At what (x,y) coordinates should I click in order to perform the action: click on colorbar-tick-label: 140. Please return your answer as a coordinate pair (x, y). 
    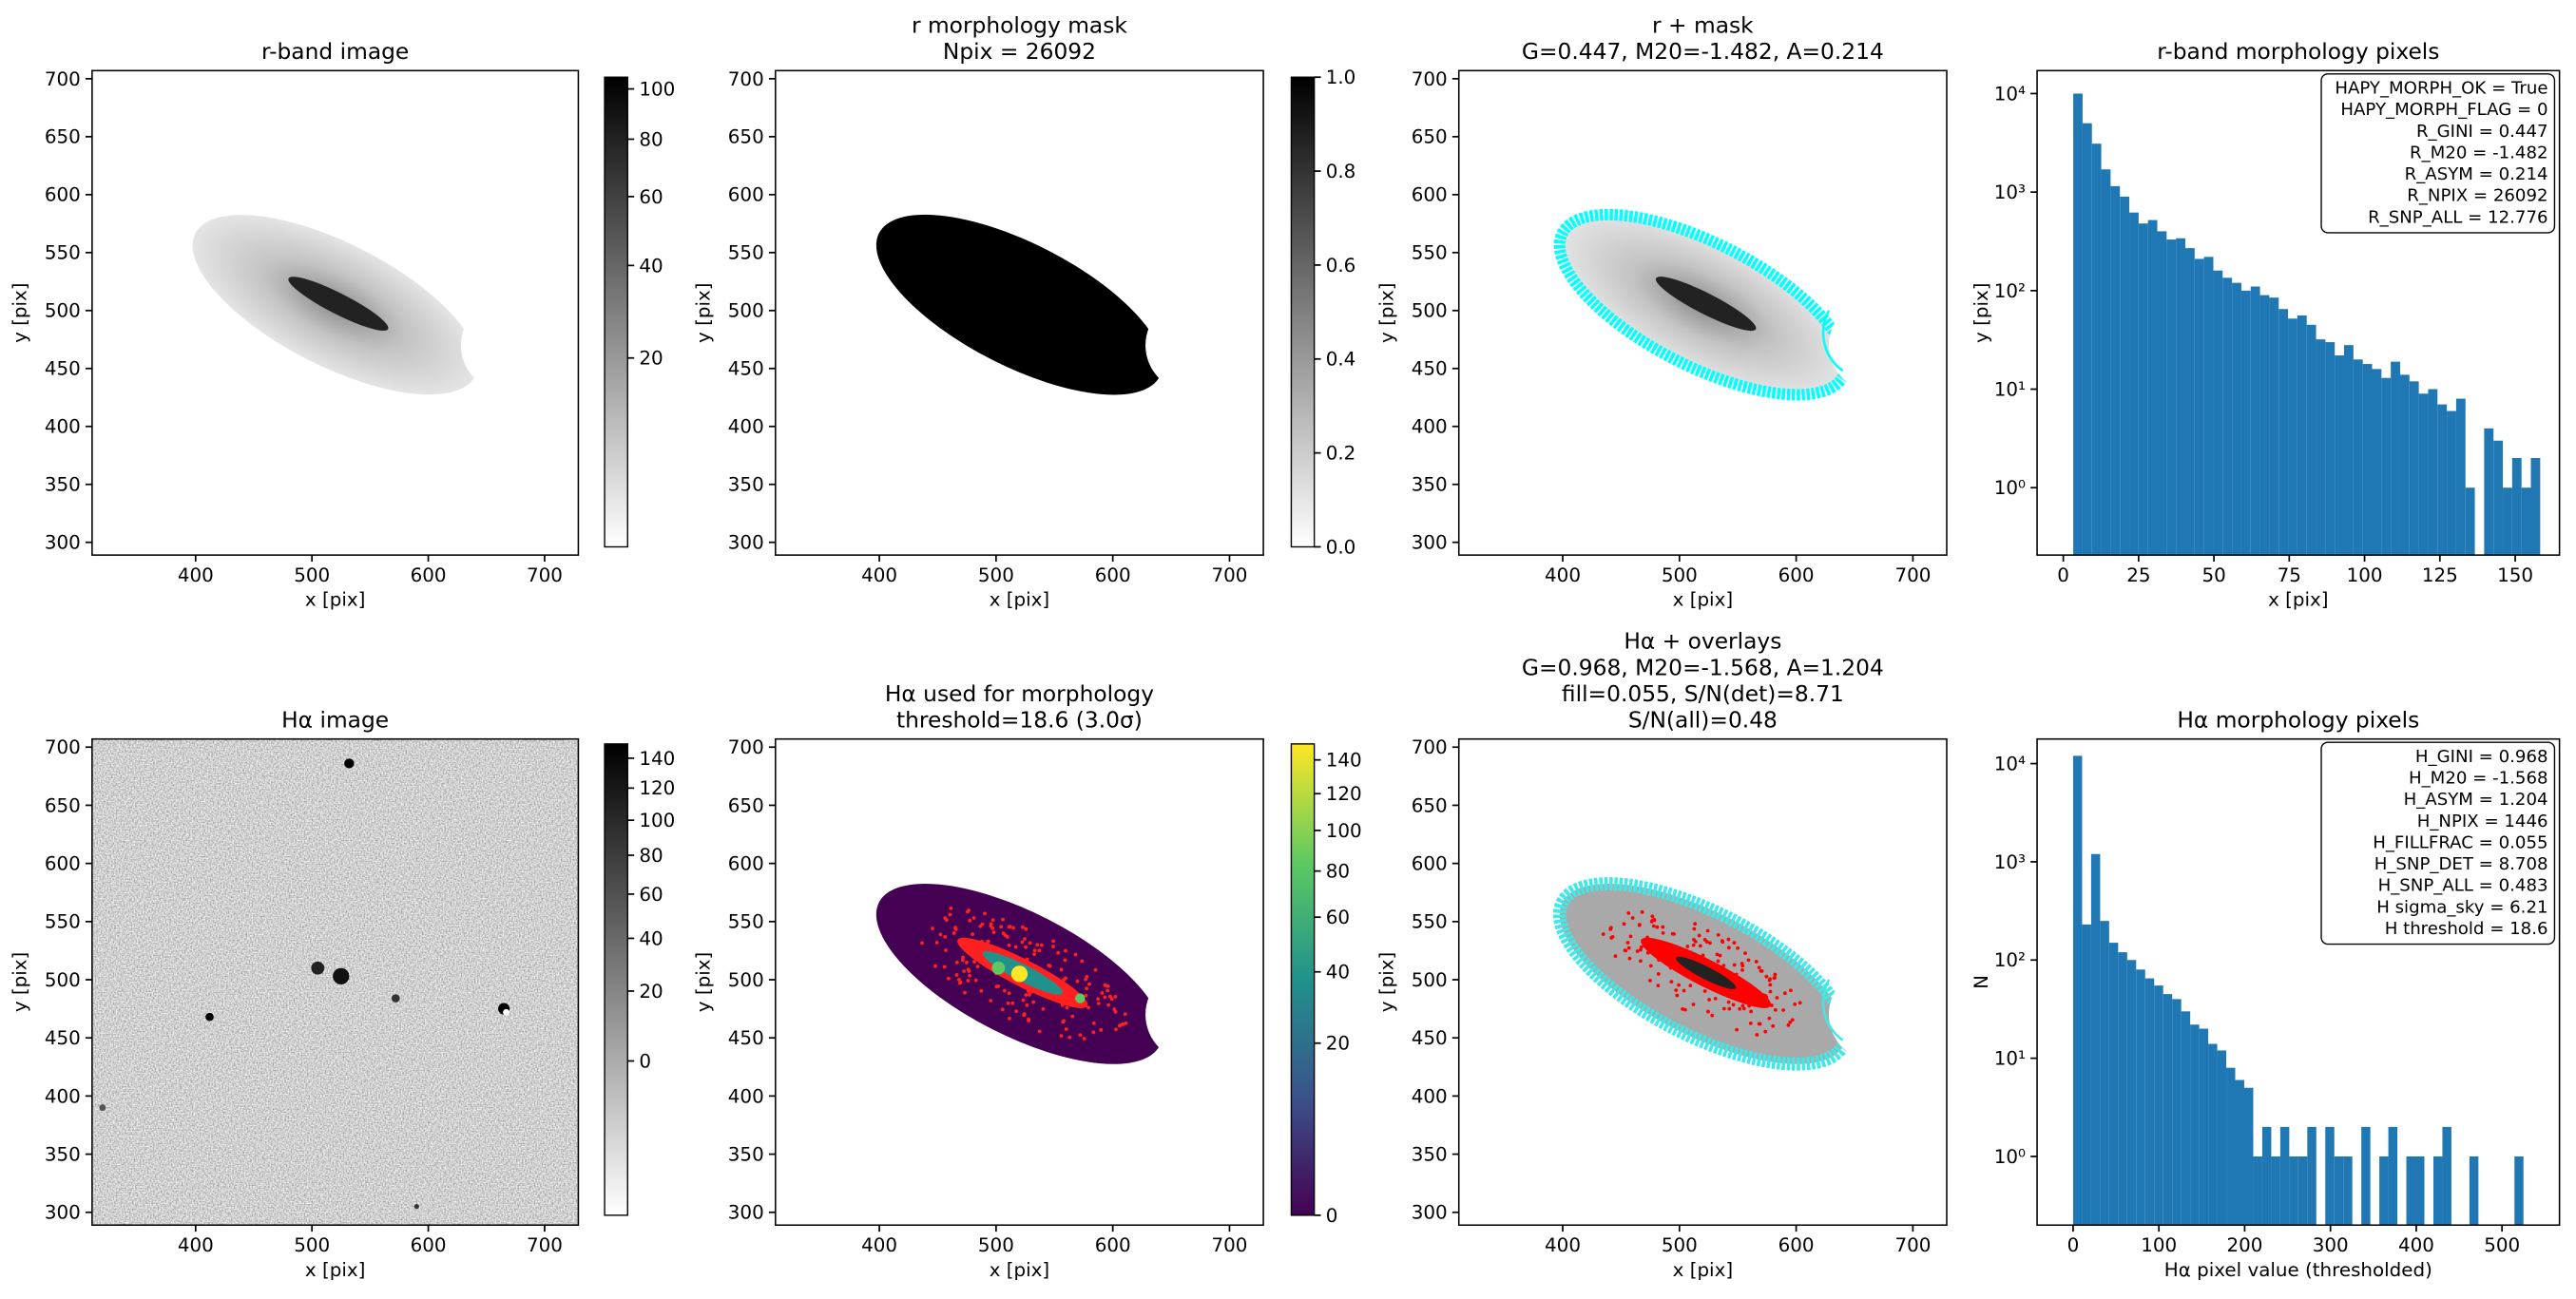
    Looking at the image, I should click on (1344, 761).